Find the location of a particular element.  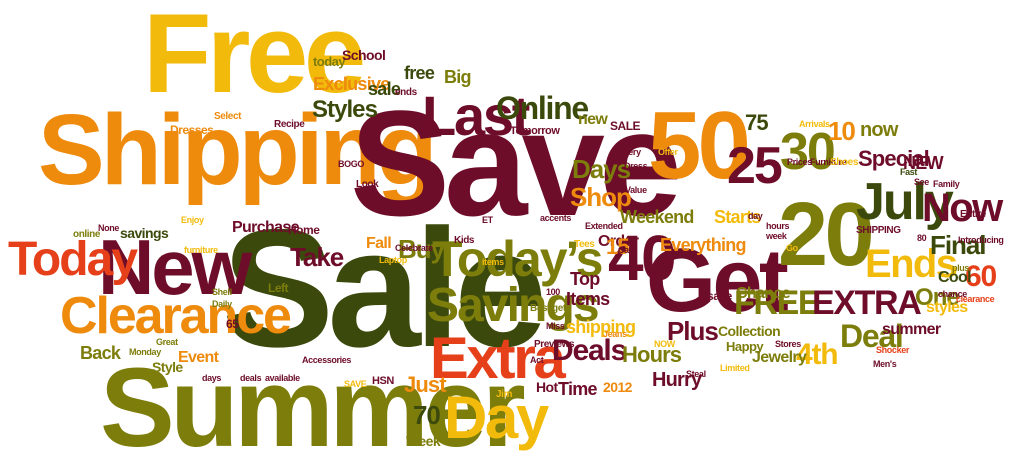

word: Online is located at coordinates (542, 108).